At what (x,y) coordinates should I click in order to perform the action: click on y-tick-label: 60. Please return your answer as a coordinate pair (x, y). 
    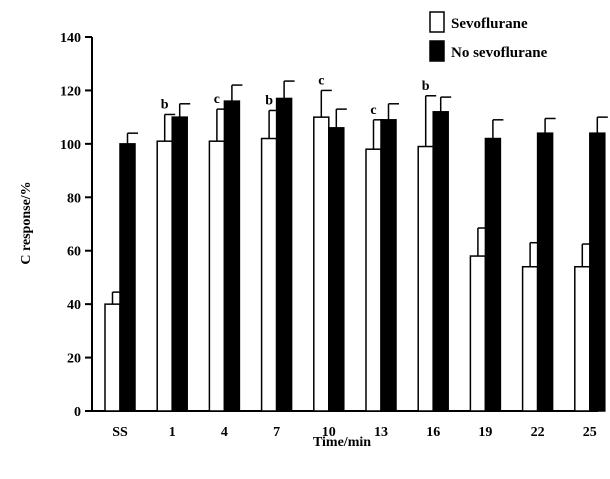
    Looking at the image, I should click on (74, 252).